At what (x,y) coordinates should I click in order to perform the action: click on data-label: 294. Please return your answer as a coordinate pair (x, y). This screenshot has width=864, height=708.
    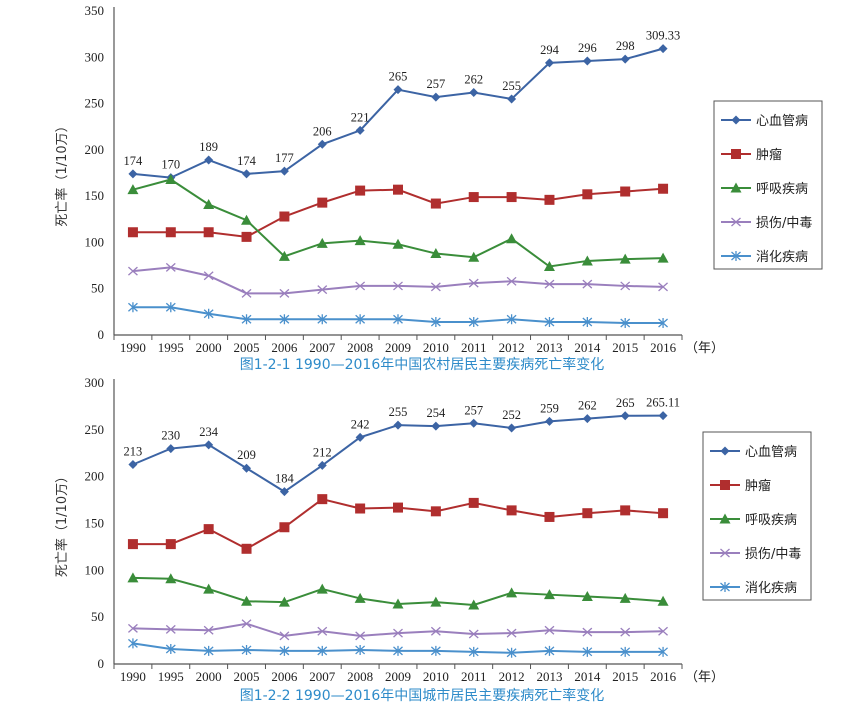
    Looking at the image, I should click on (550, 50).